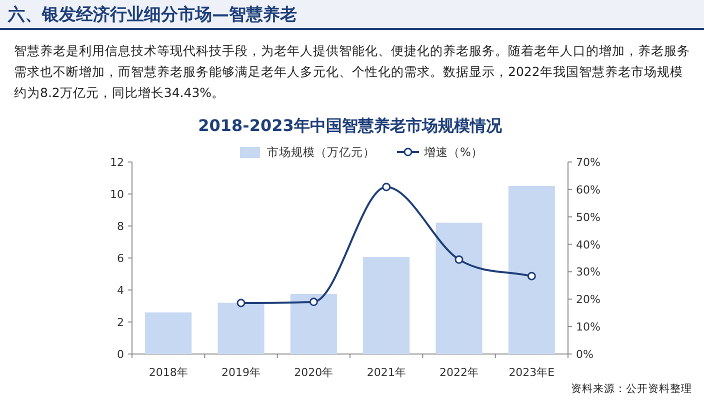  I want to click on y2-tick-label: 30%, so click(588, 272).